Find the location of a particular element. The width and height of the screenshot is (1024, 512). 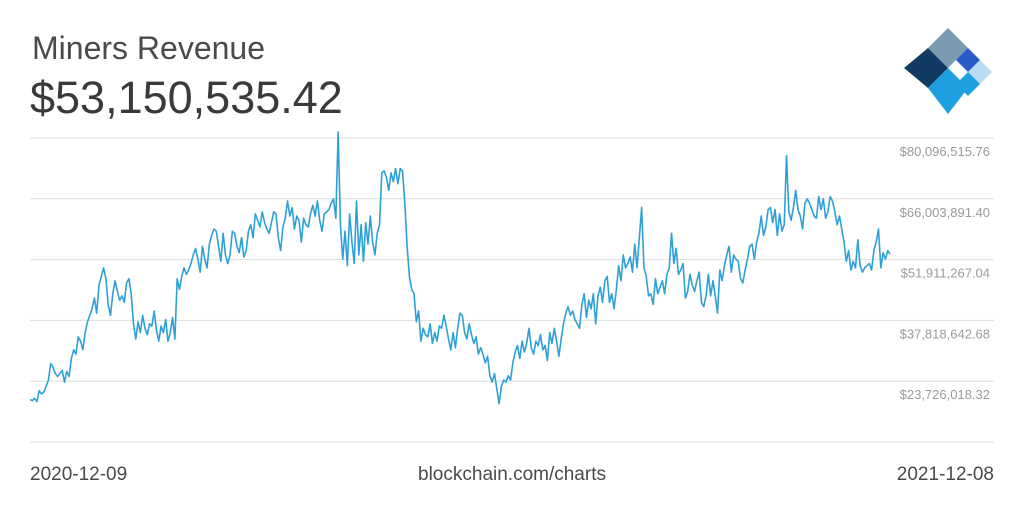

blockchain-logo-icon is located at coordinates (948, 71).